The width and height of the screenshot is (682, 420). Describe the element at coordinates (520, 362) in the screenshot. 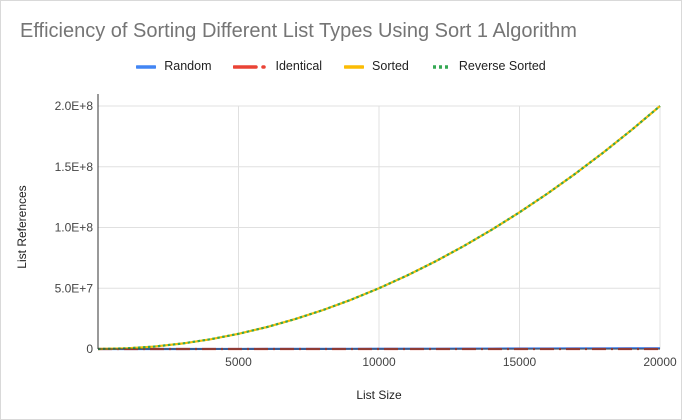

I see `x-tick-label-2: 15000` at that location.